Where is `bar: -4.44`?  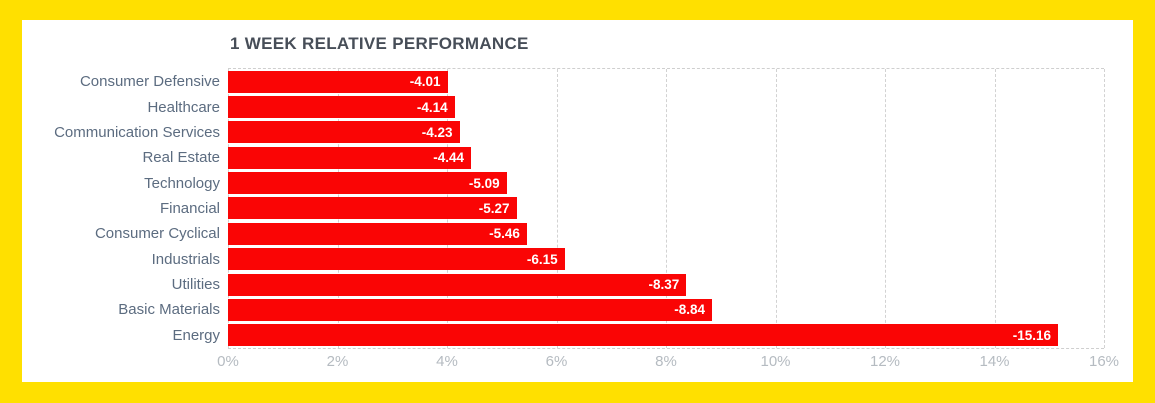 bar: -4.44 is located at coordinates (350, 157).